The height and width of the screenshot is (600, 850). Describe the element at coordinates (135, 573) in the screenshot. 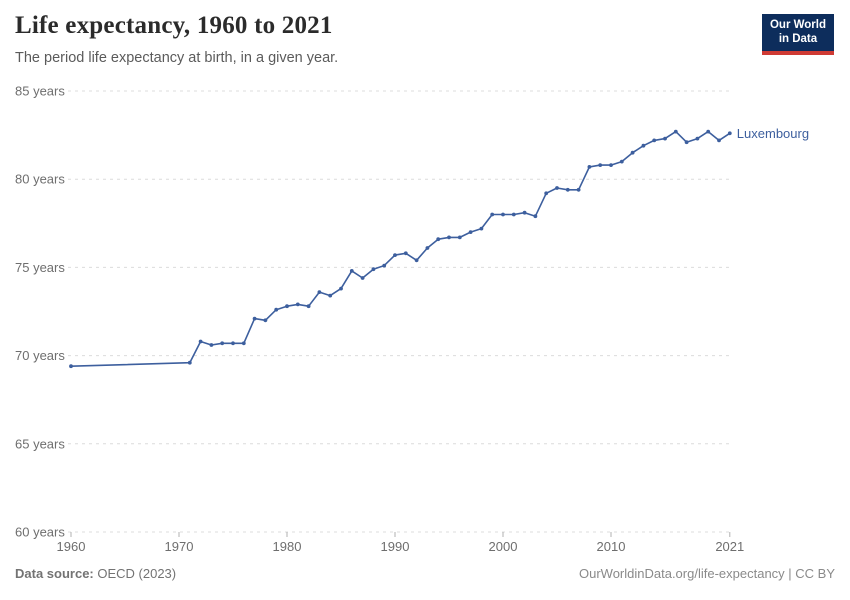

I see `data-source-value: OECD (2023)` at that location.